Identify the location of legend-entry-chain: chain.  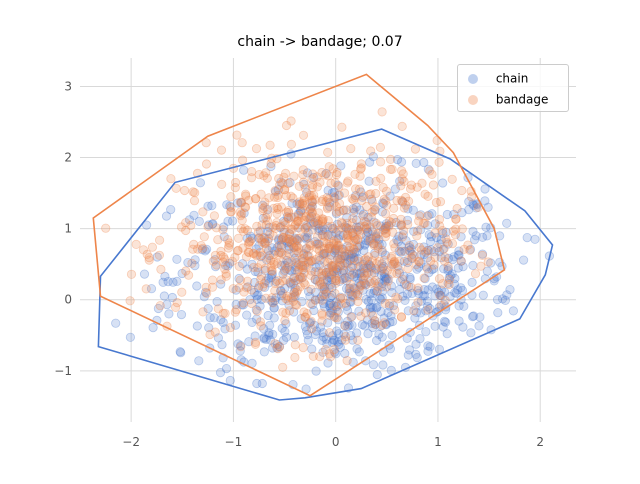
(498, 78).